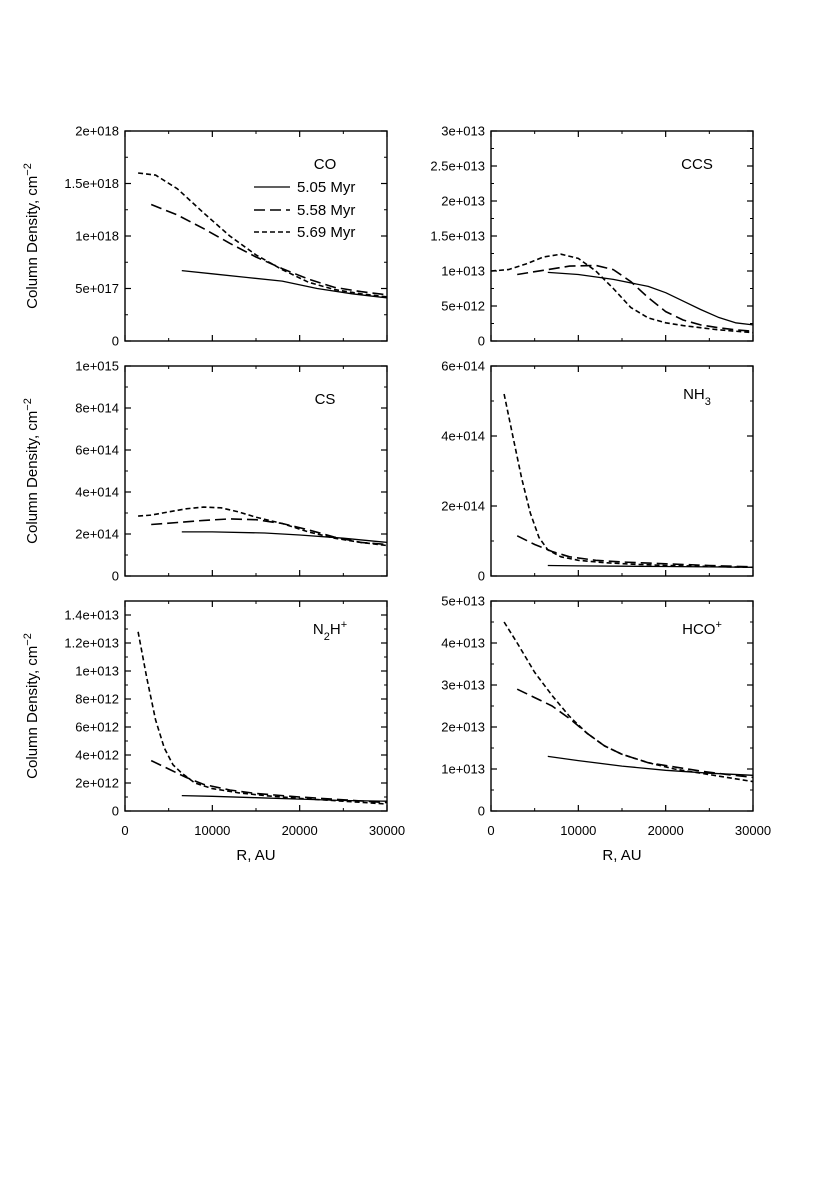 This screenshot has width=830, height=1195. I want to click on legend-label: 5.58 Myr, so click(326, 210).